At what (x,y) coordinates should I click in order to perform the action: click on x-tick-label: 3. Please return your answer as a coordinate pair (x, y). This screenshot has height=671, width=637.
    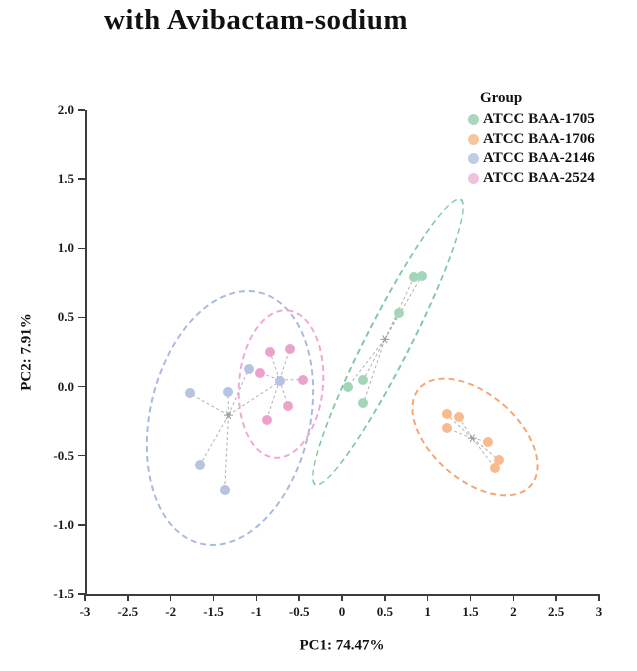
    Looking at the image, I should click on (599, 611).